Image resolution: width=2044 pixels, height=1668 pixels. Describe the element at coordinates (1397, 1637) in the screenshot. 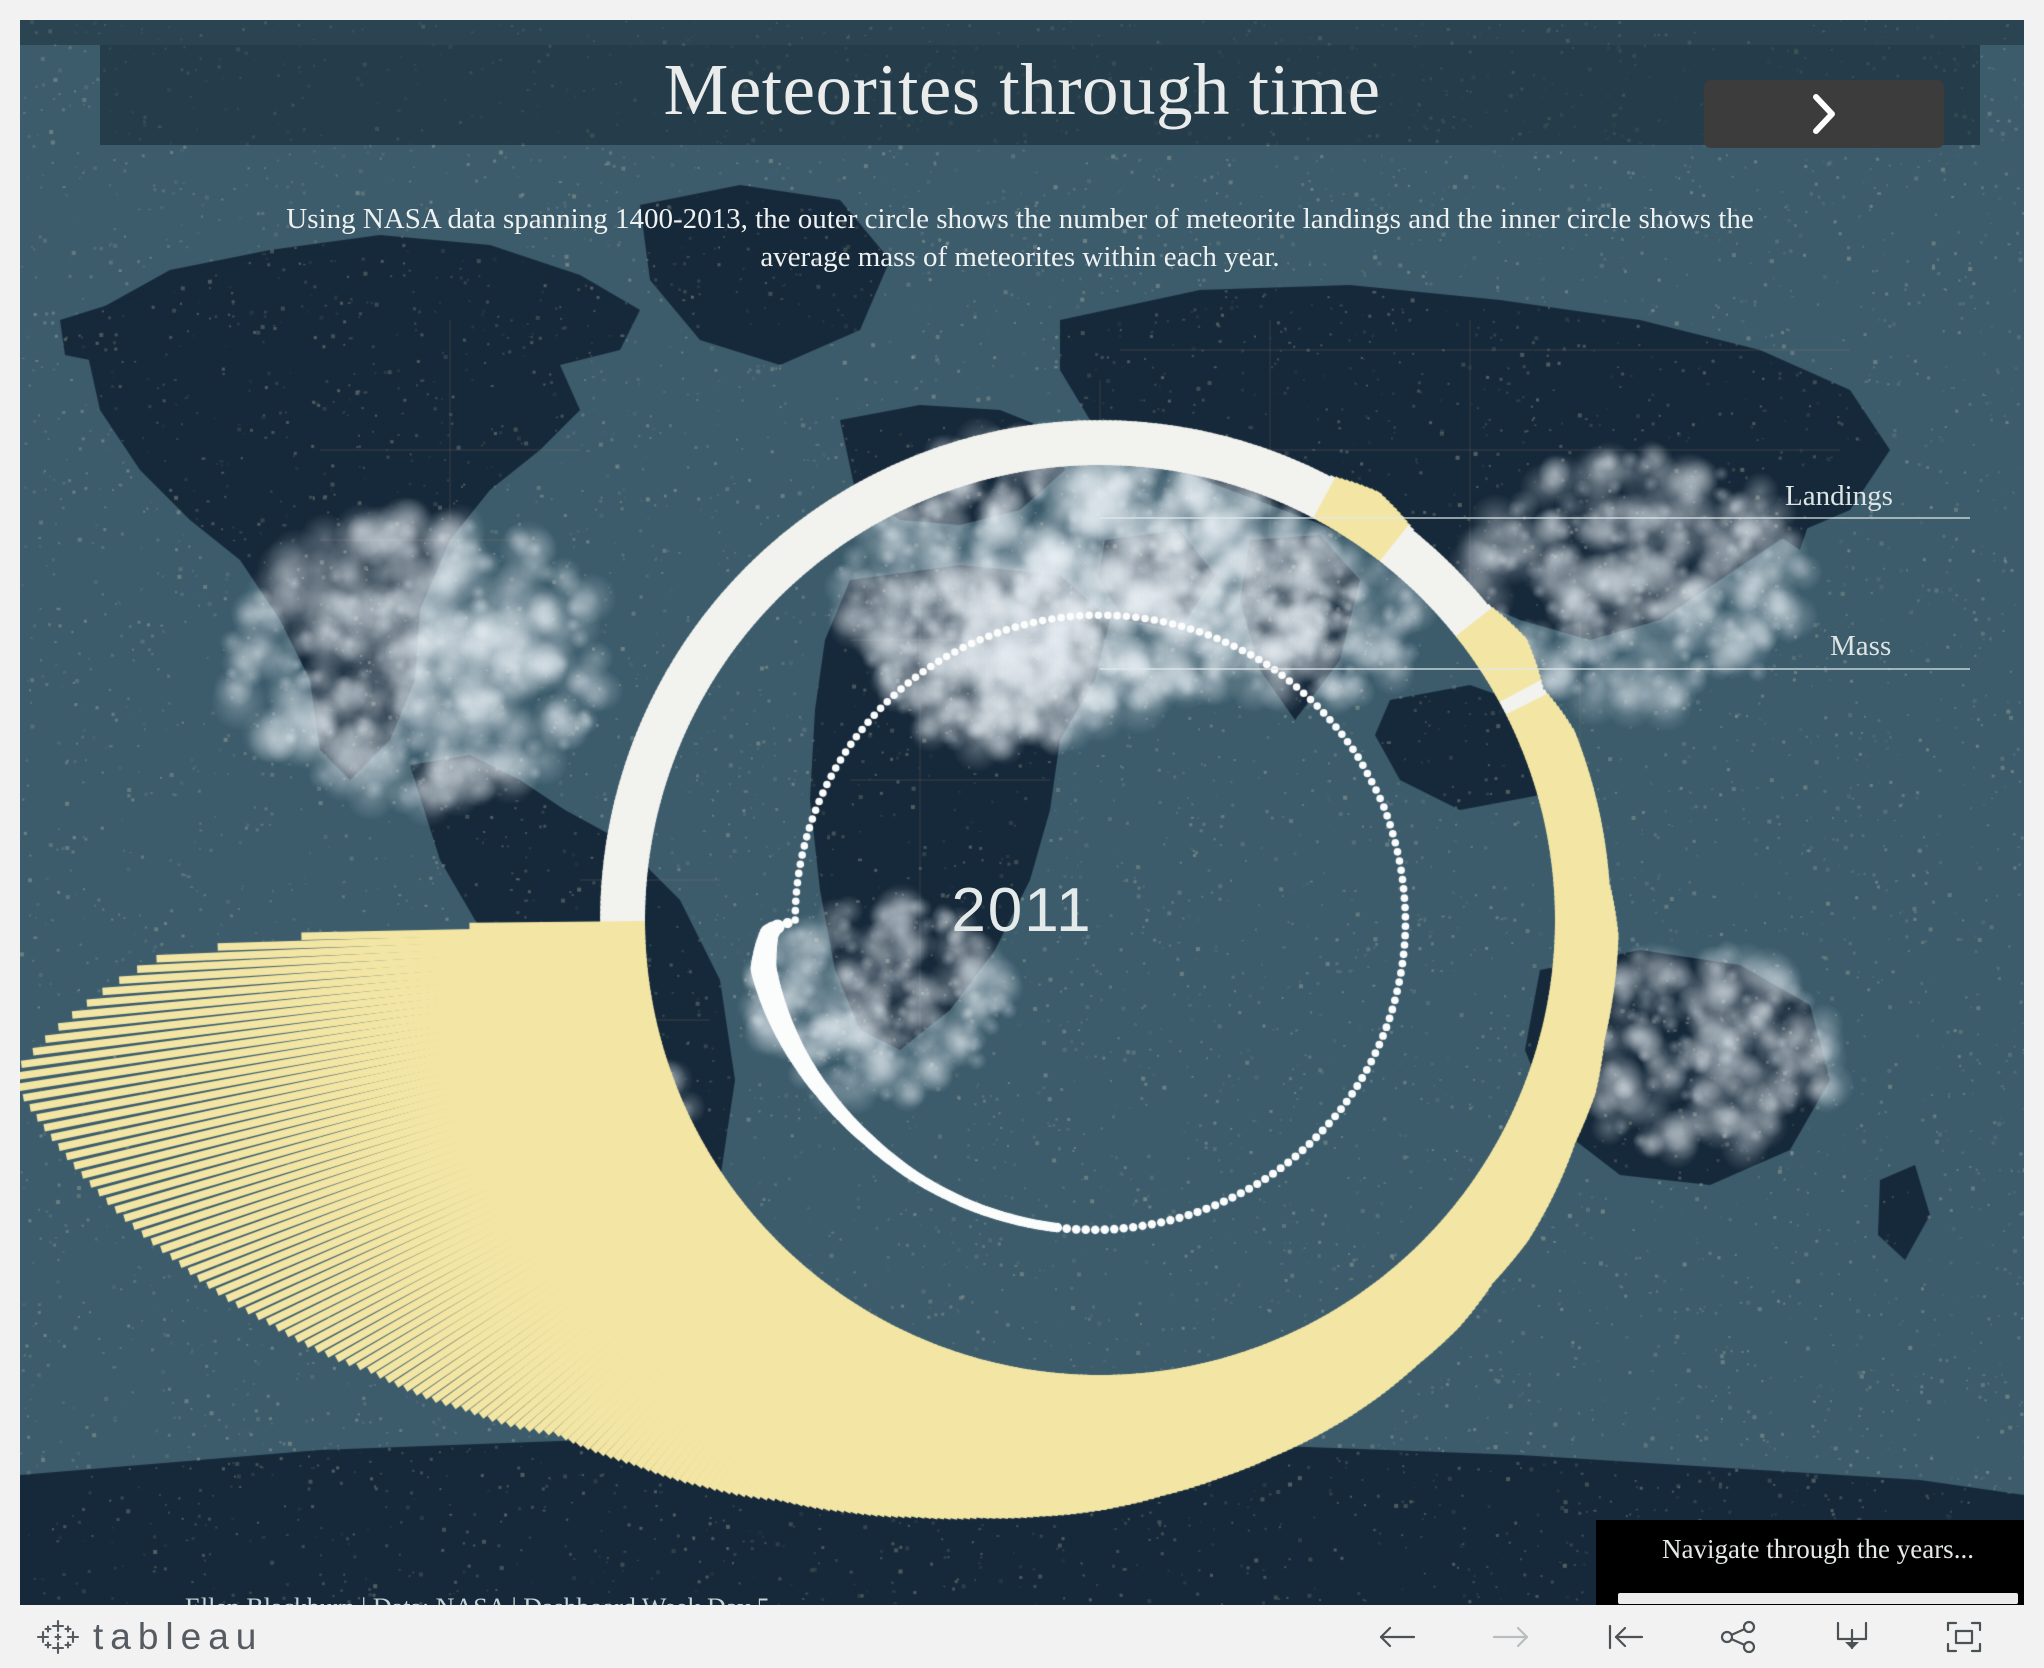

I see `back-arrow-icon` at that location.